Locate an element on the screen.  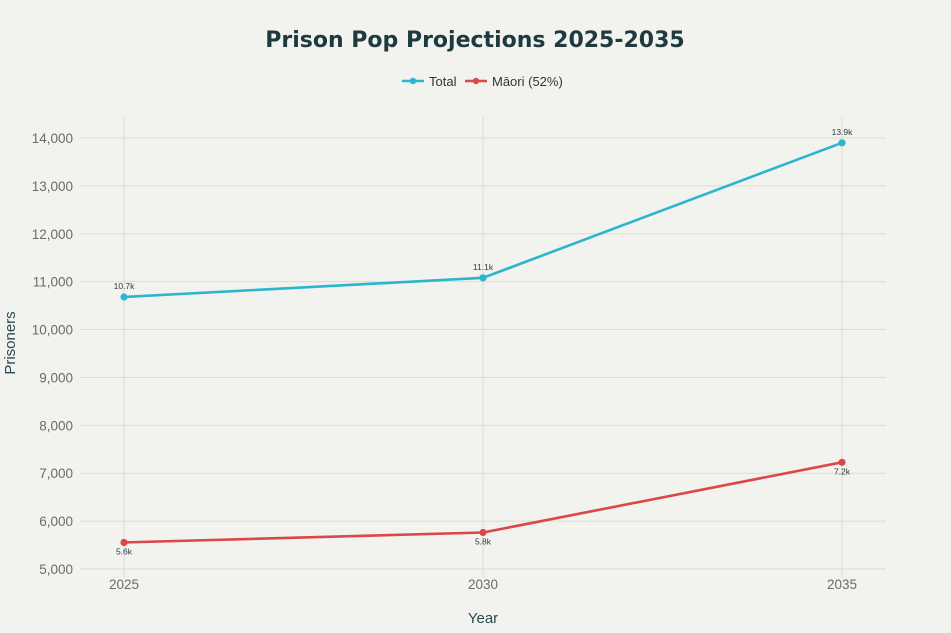
data-label: 5.8k is located at coordinates (483, 542).